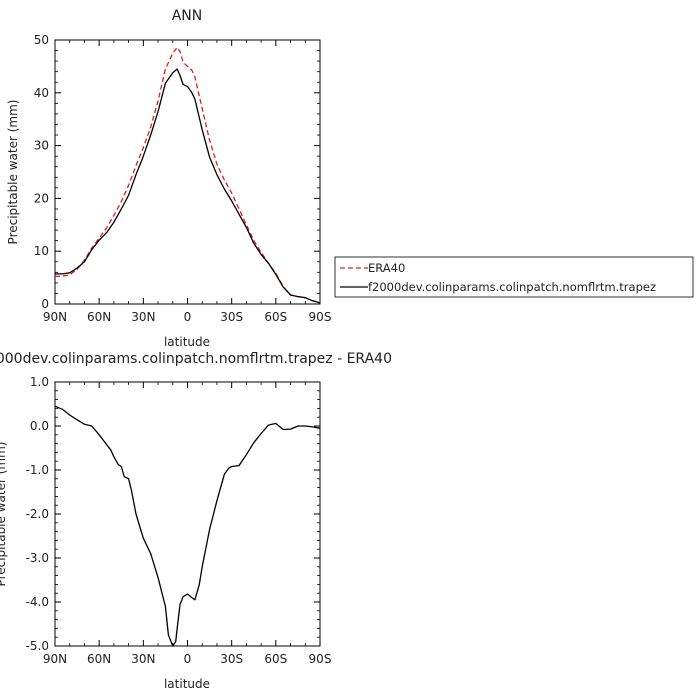  What do you see at coordinates (41, 198) in the screenshot?
I see `top-y-tick-label: 20` at bounding box center [41, 198].